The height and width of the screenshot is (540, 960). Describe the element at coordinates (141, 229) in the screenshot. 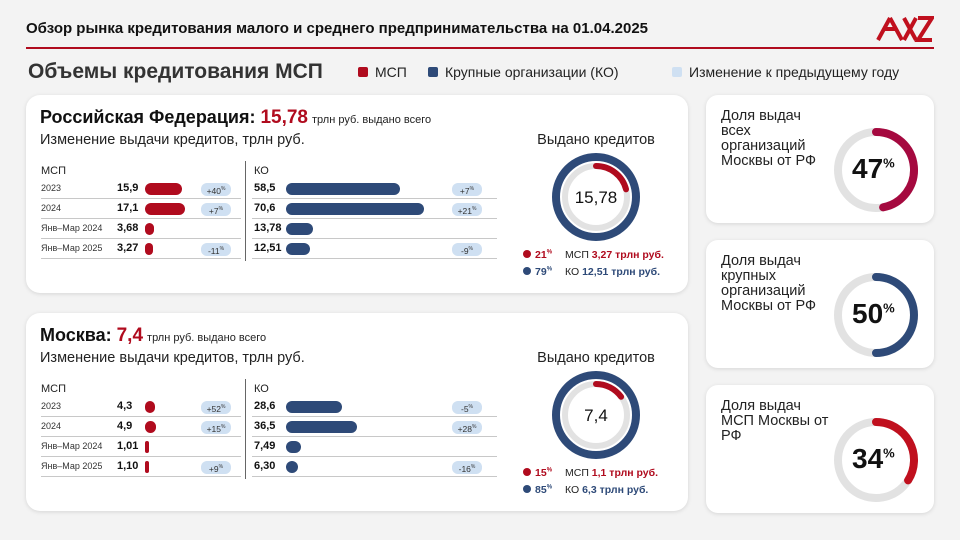

I see `table-row-msp: Янв–Мар 2024 3,68` at that location.